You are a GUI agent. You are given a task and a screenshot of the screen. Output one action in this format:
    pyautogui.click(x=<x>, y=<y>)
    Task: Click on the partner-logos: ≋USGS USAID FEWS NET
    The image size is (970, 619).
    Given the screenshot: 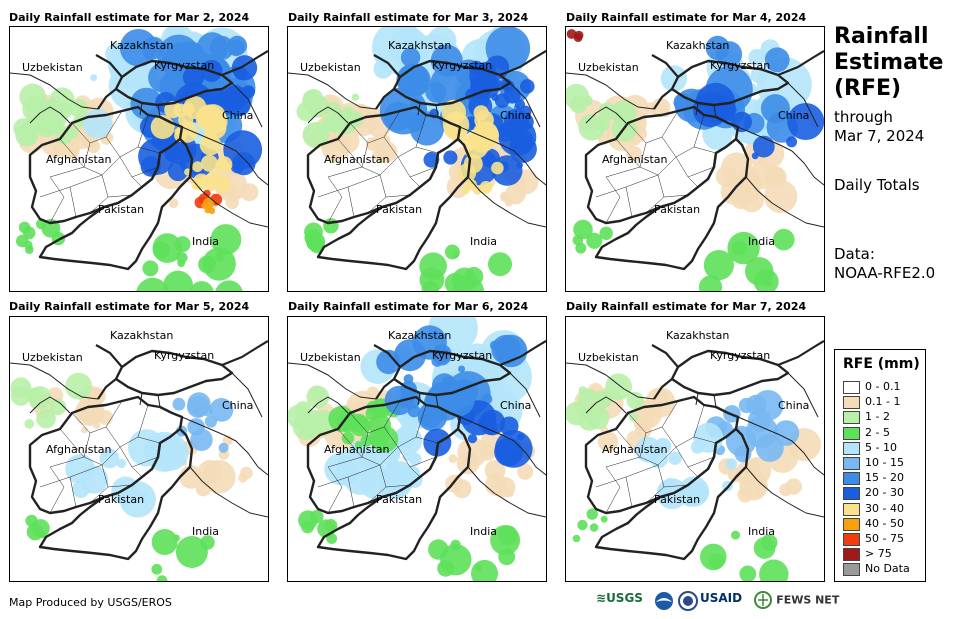 What is the action you would take?
    pyautogui.click(x=717, y=602)
    